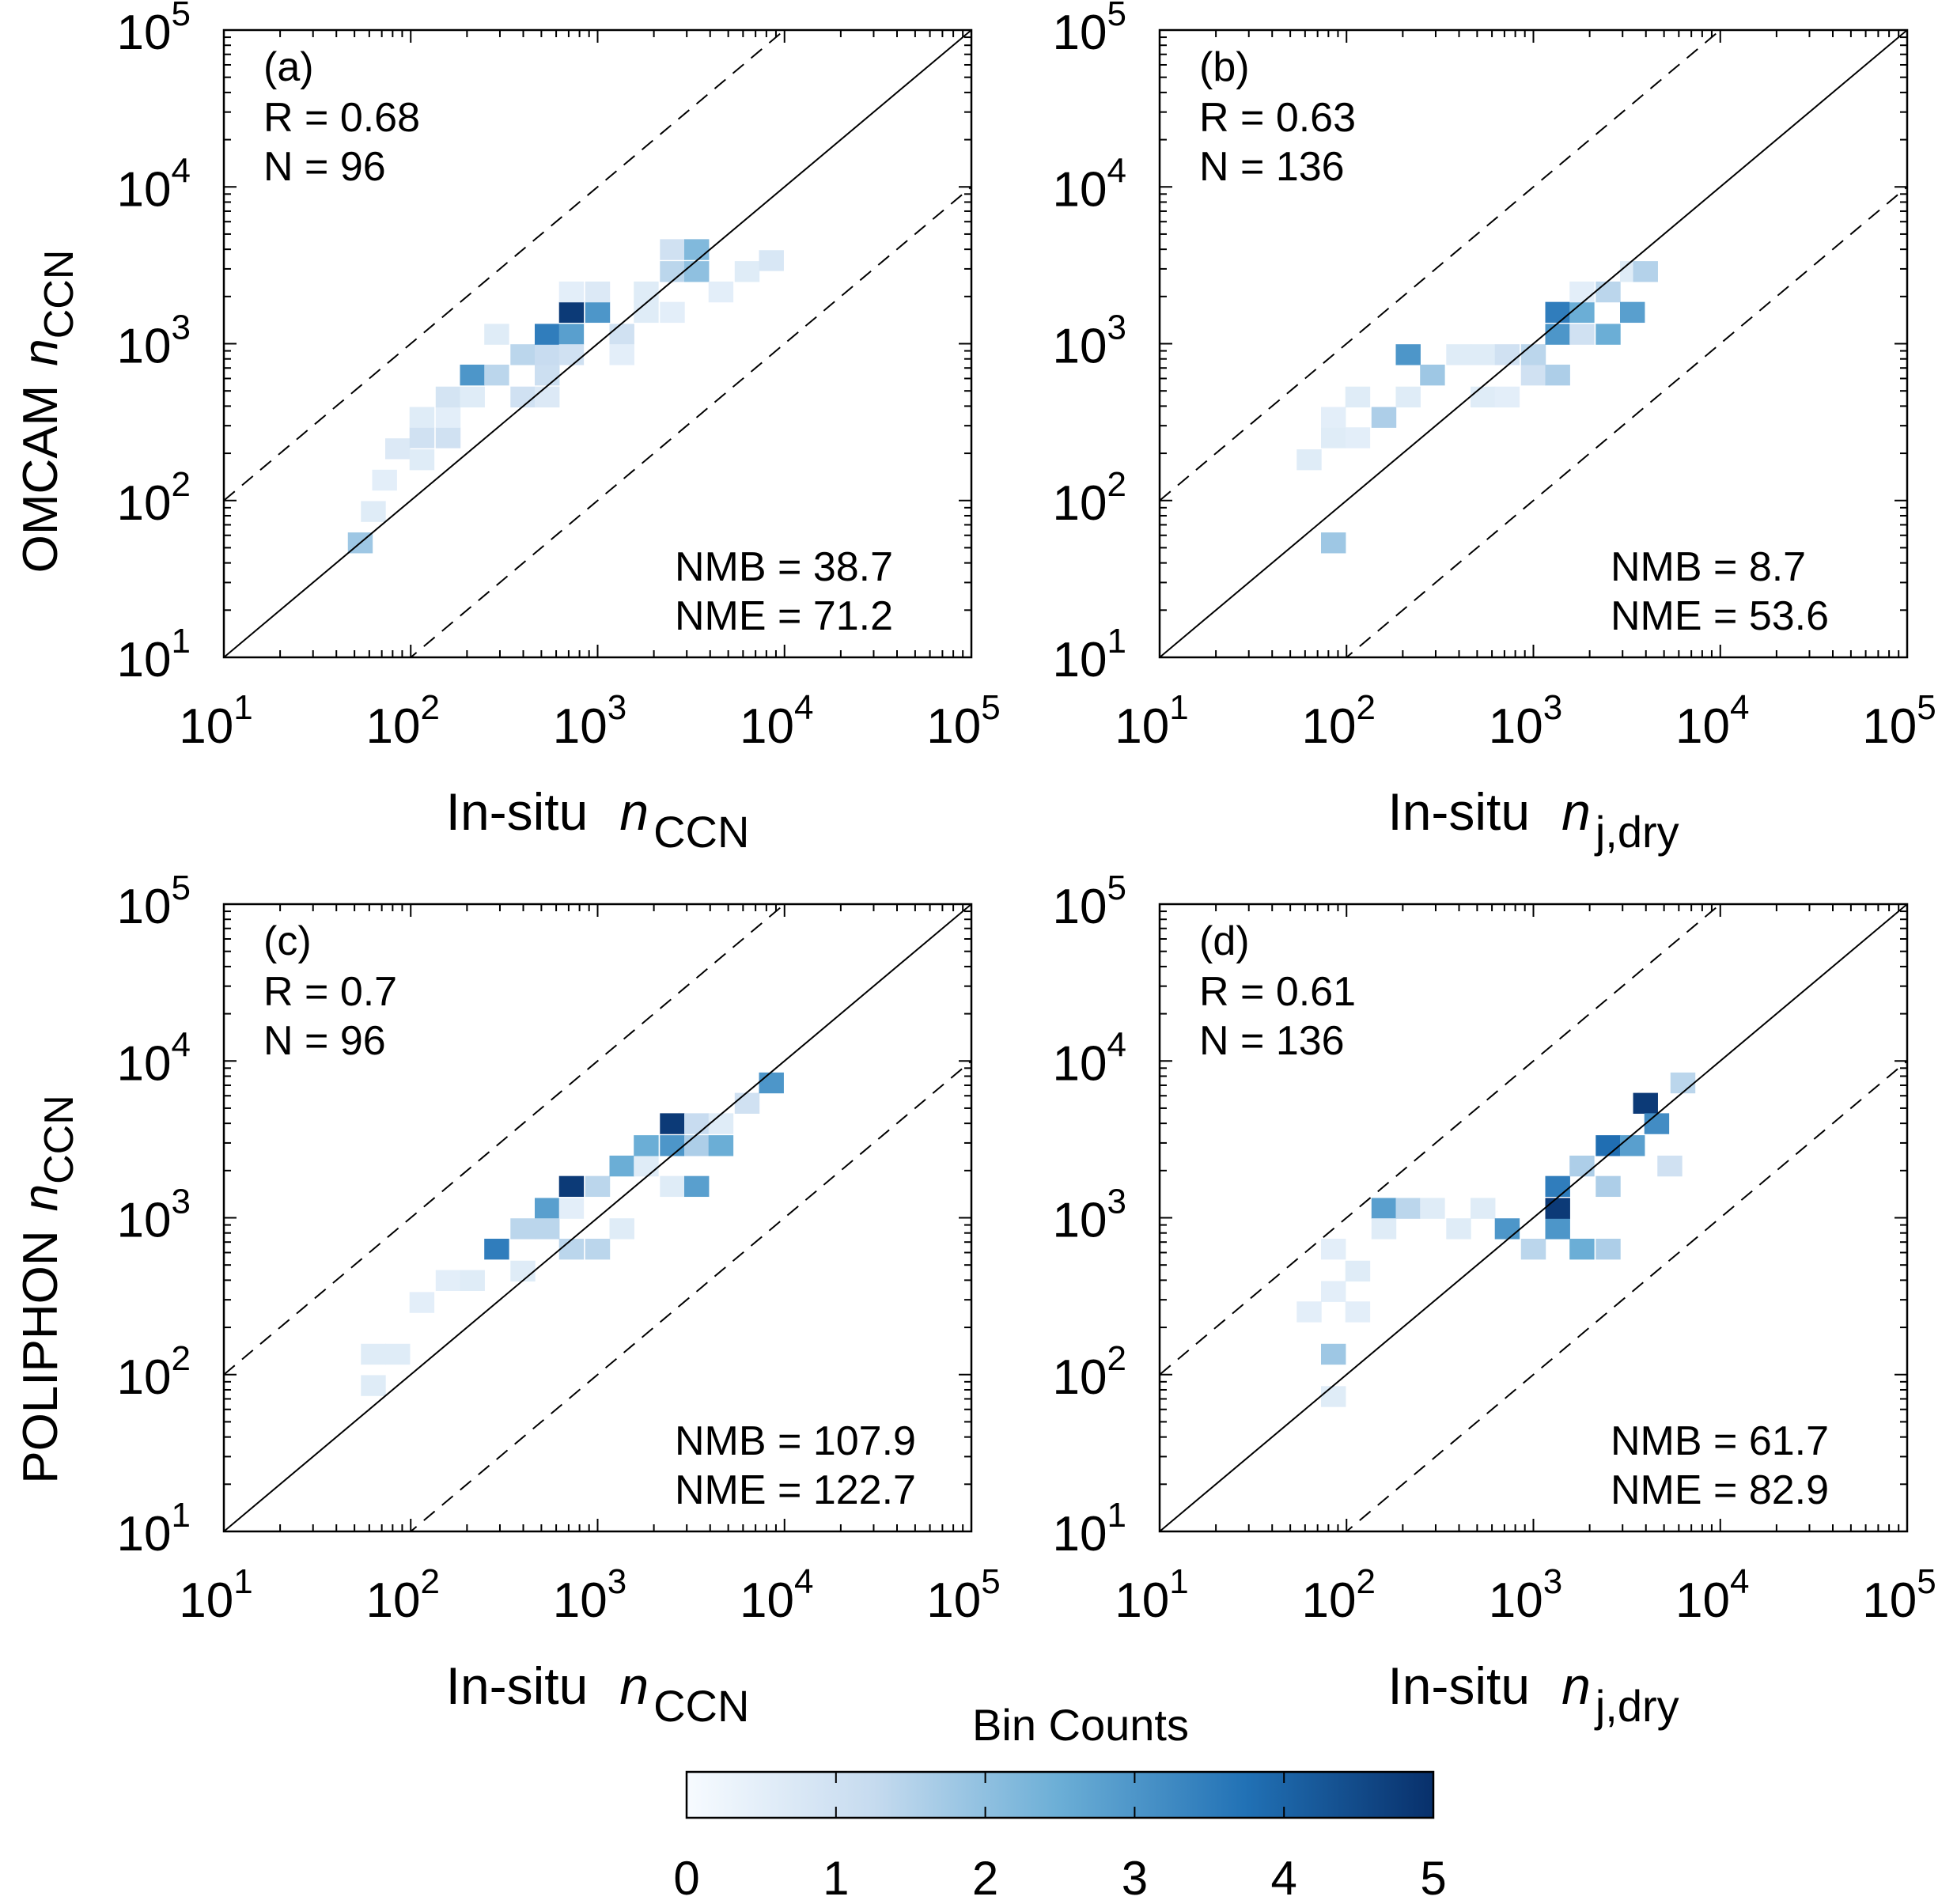  Describe the element at coordinates (963, 721) in the screenshot. I see `x-tick-label: 10⁵` at that location.